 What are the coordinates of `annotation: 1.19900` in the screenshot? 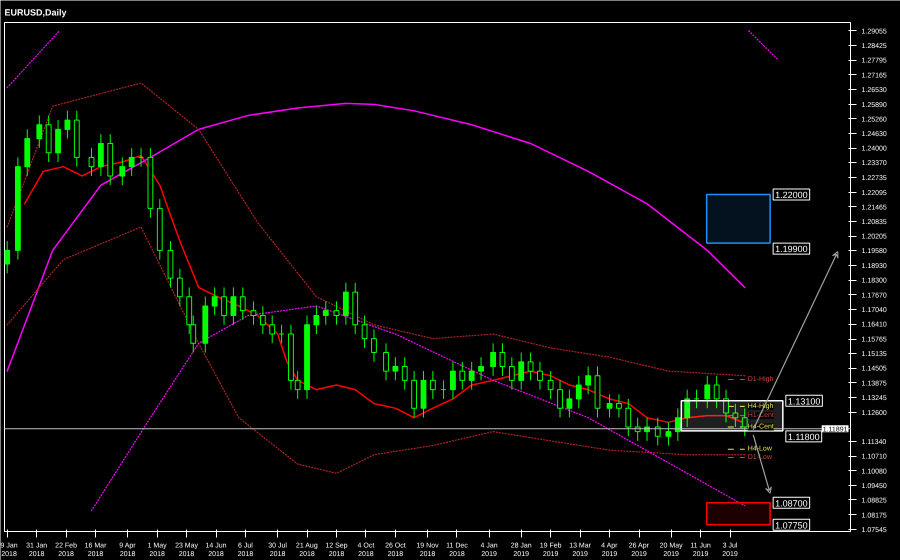 It's located at (791, 249).